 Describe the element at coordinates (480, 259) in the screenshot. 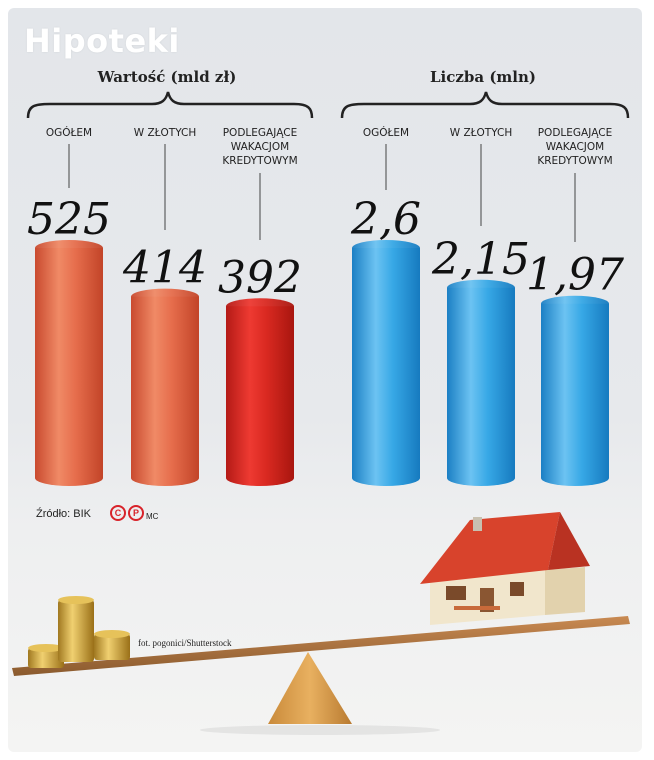

I see `value-label: 2,15` at that location.